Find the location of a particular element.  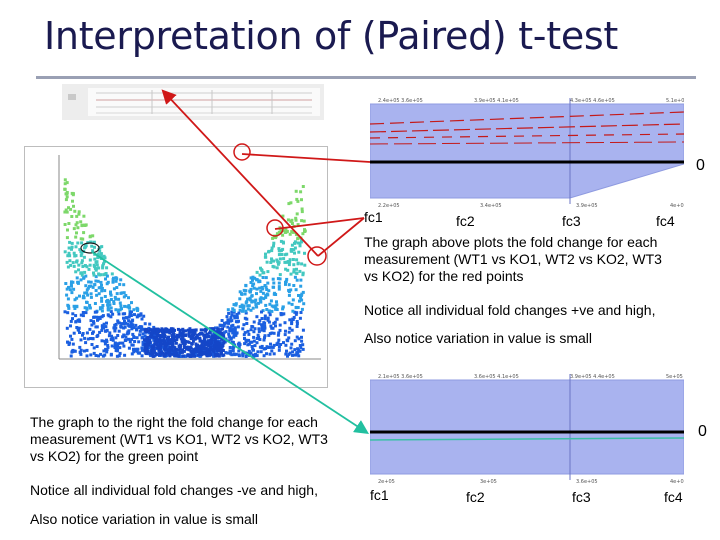

svg-text: 5e+05 is located at coordinates (674, 377).